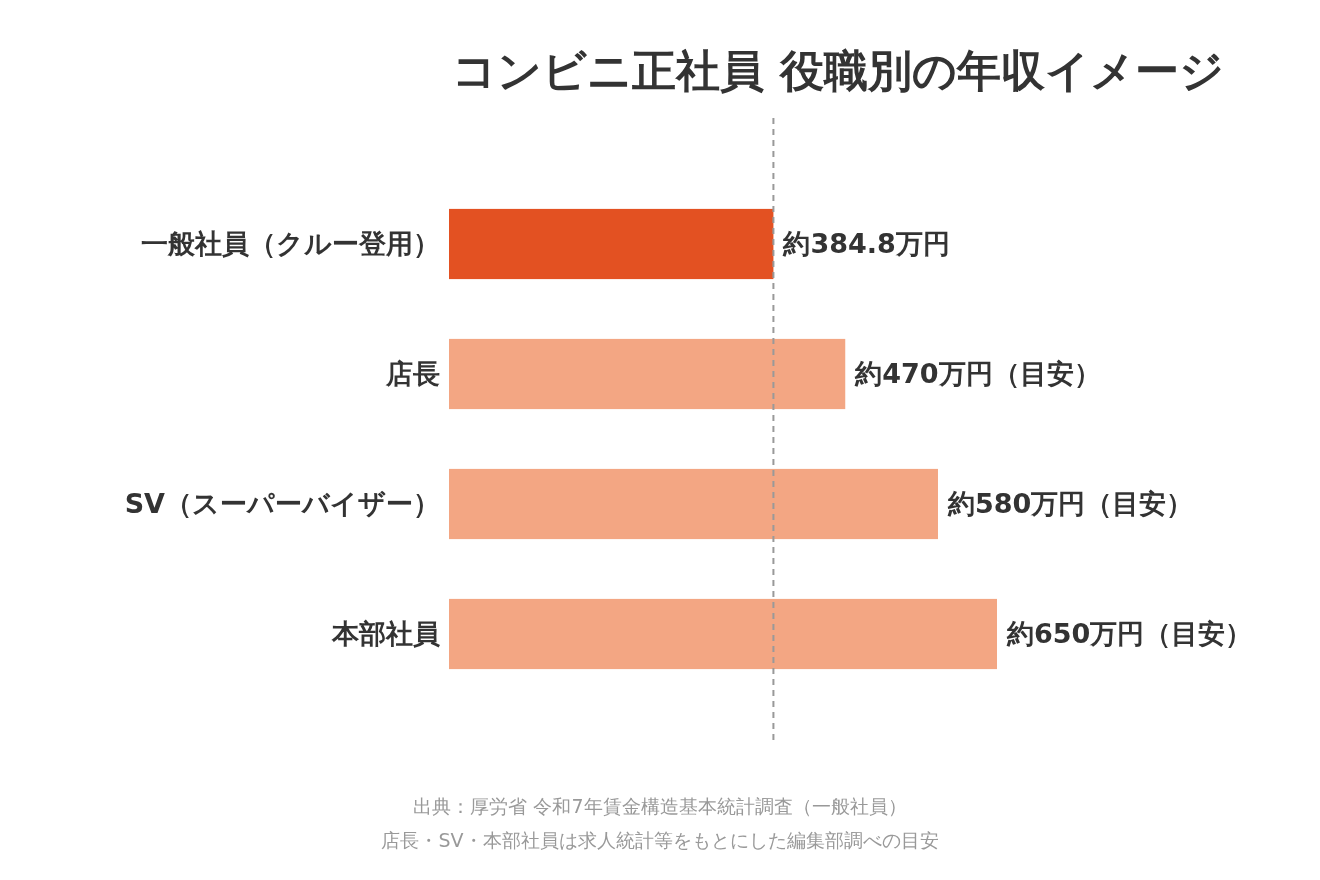  Describe the element at coordinates (282, 504) in the screenshot. I see `y-tick-label: SV（スーパーバイザー）` at that location.